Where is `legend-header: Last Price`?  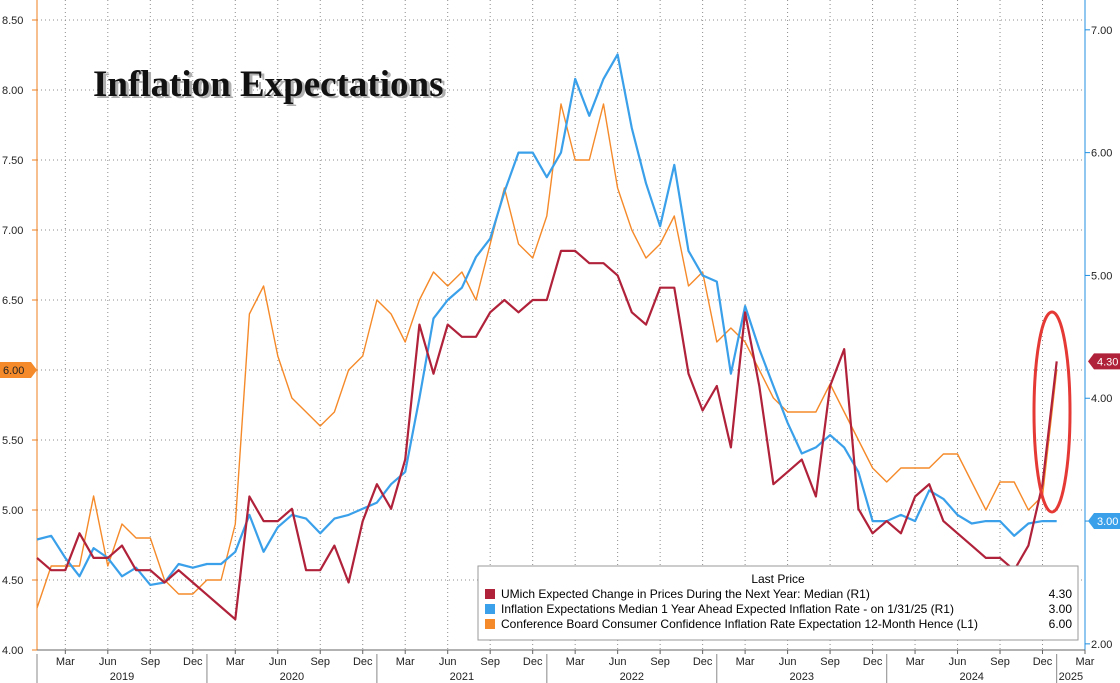 legend-header: Last Price is located at coordinates (778, 579).